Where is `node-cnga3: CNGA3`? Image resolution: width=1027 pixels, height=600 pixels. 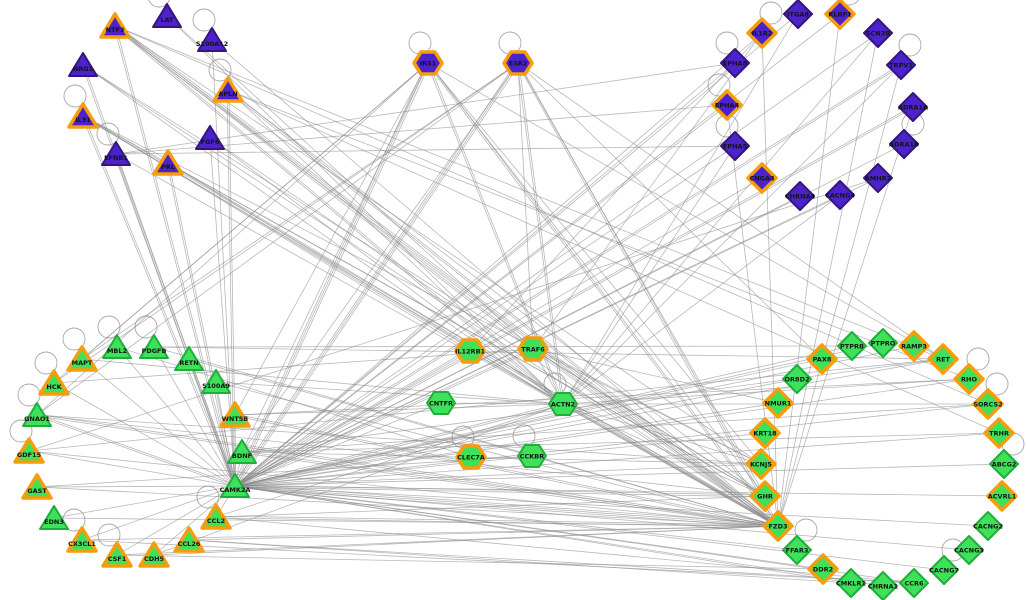
node-cnga3: CNGA3 is located at coordinates (762, 178).